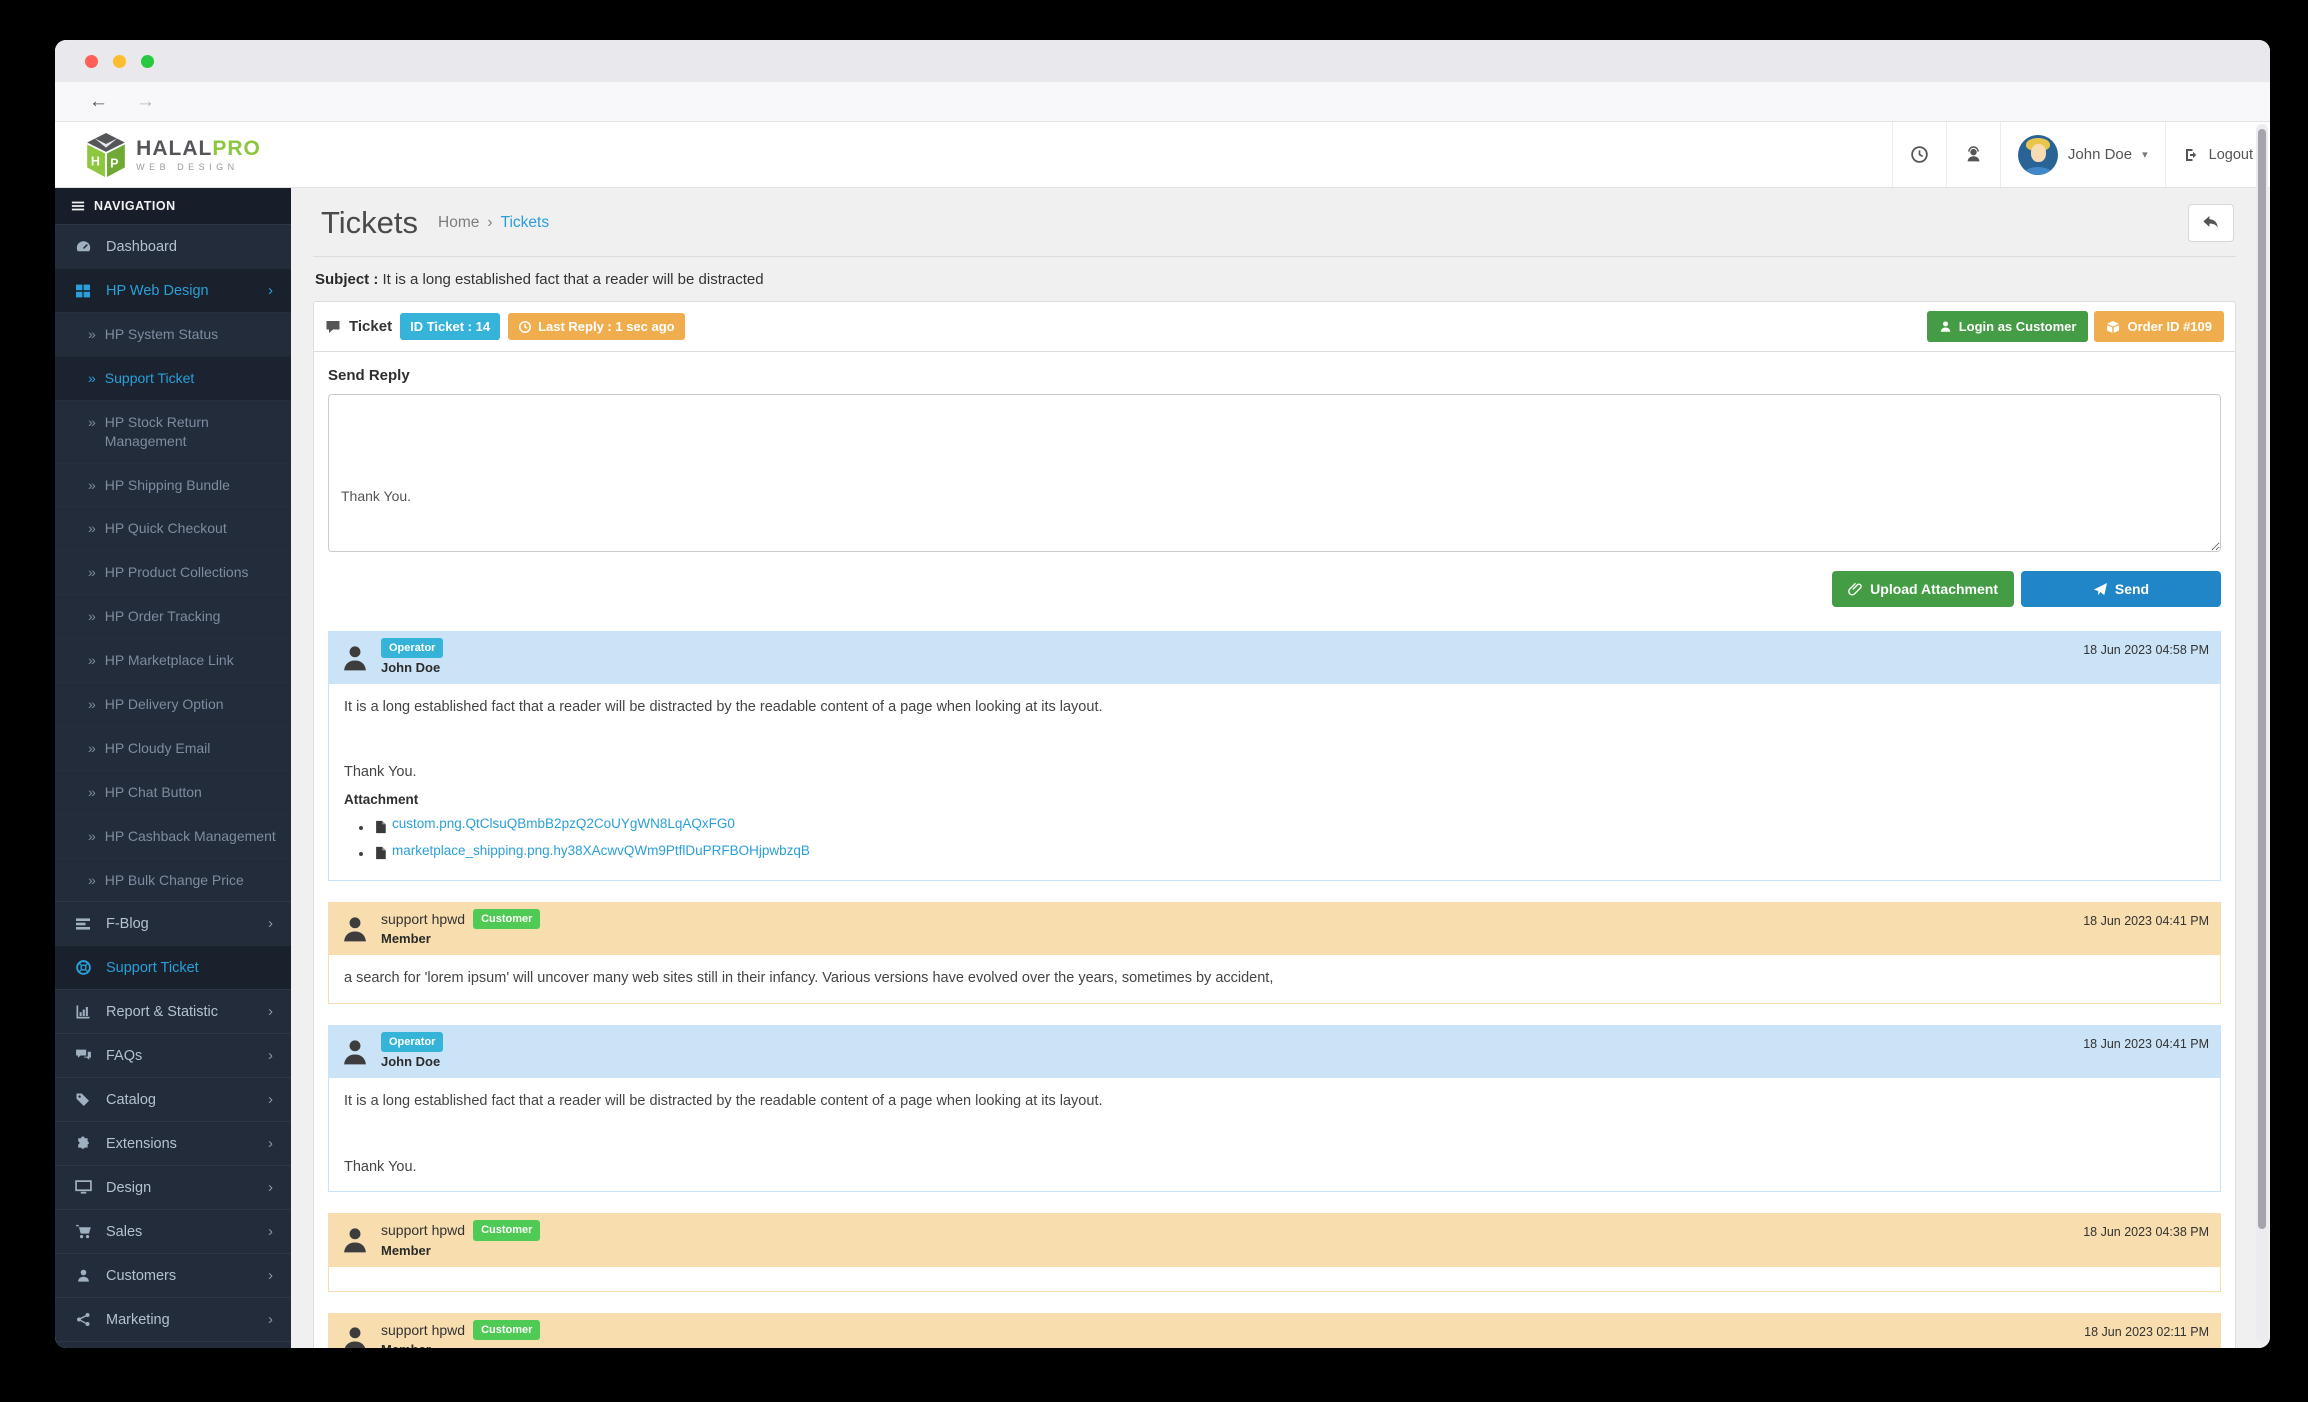 This screenshot has height=1402, width=2308. Describe the element at coordinates (1162, 61) in the screenshot. I see `macos-titlebar` at that location.